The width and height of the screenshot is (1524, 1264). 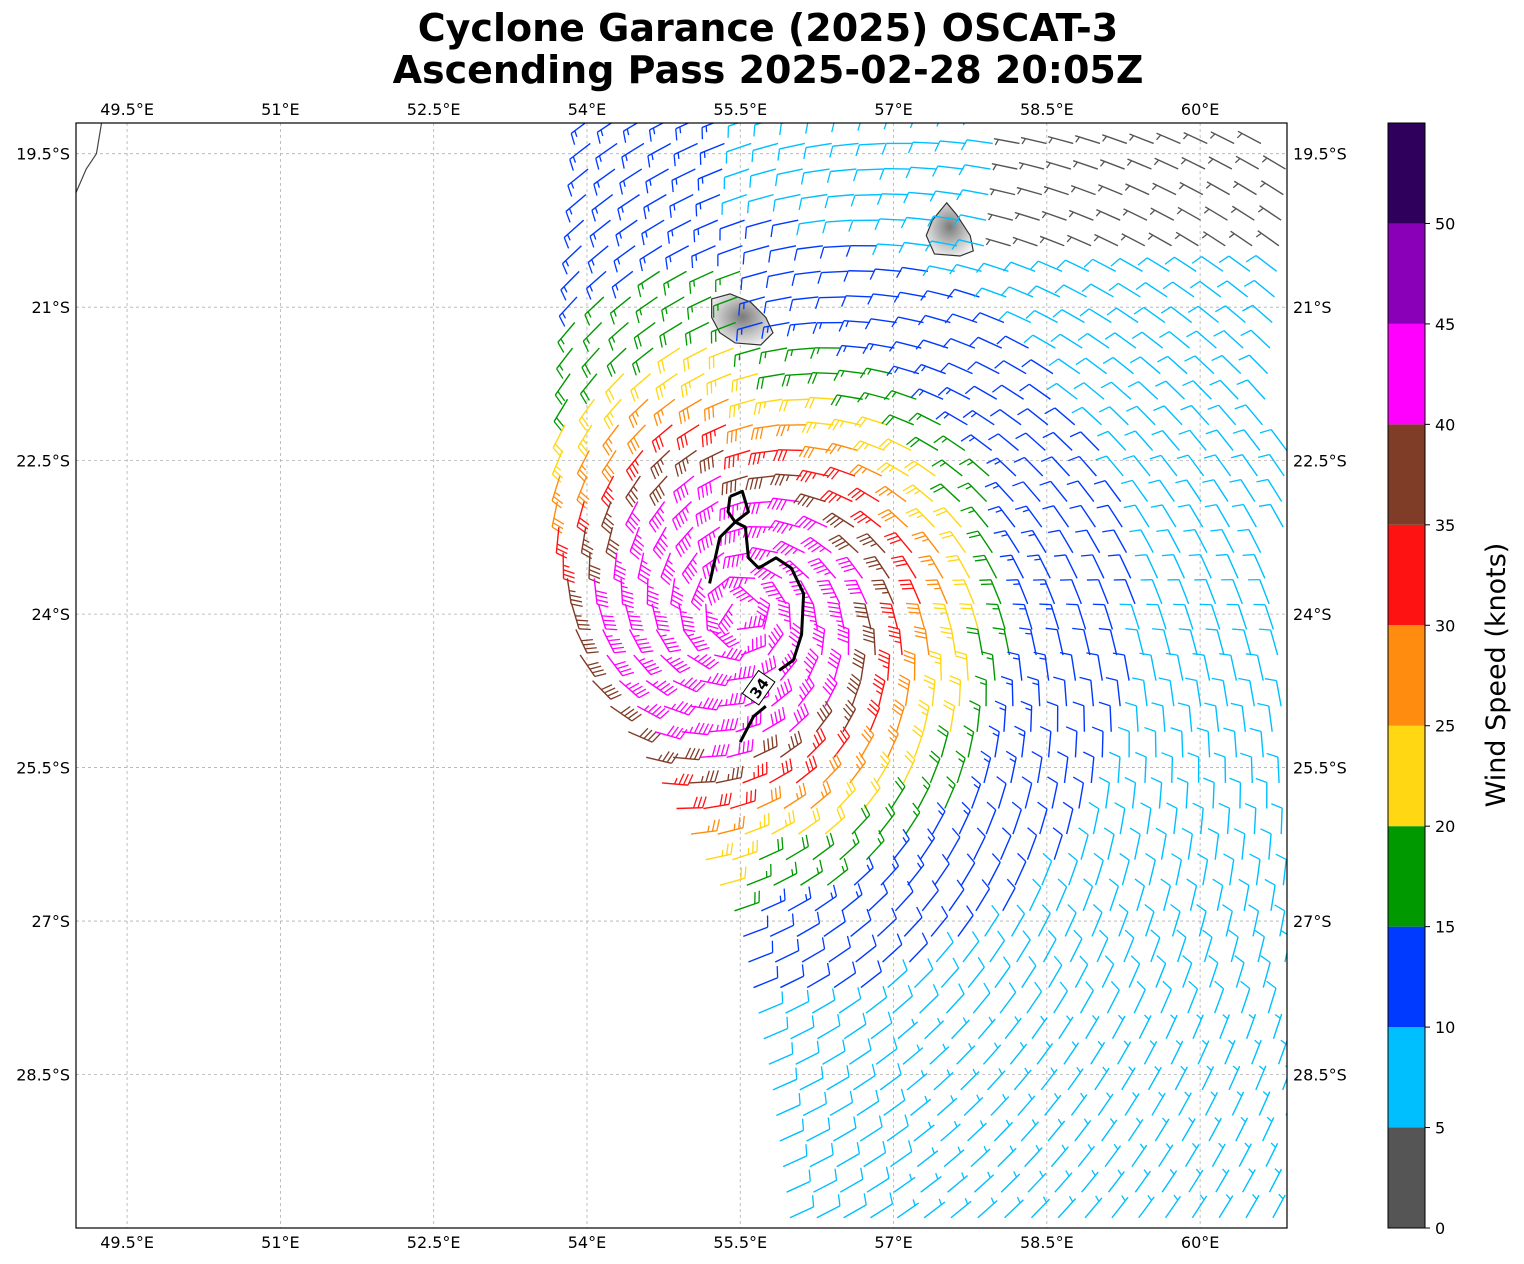 I want to click on colorbar-segment, so click(x=1406, y=273).